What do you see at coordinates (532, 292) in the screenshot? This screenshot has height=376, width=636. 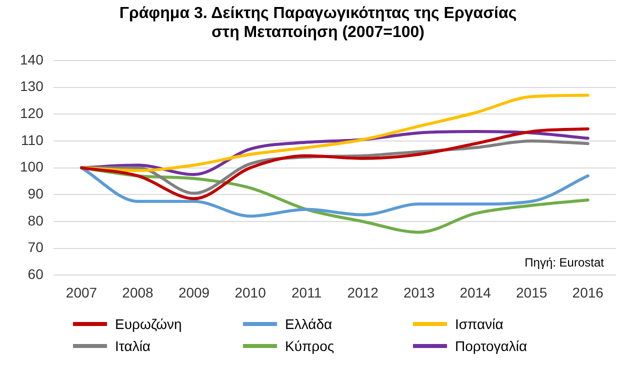 I see `x-tick-label: 2015` at bounding box center [532, 292].